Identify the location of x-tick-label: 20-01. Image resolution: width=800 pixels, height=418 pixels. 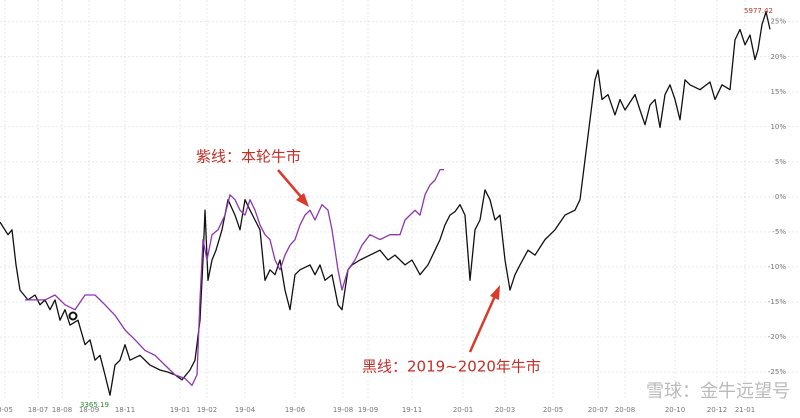
(463, 410).